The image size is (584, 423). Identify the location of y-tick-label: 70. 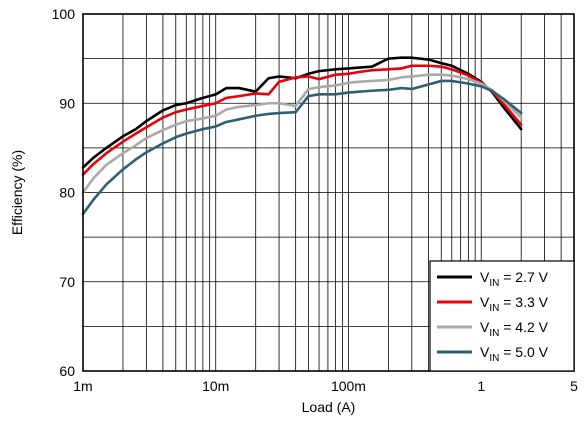
(67, 282).